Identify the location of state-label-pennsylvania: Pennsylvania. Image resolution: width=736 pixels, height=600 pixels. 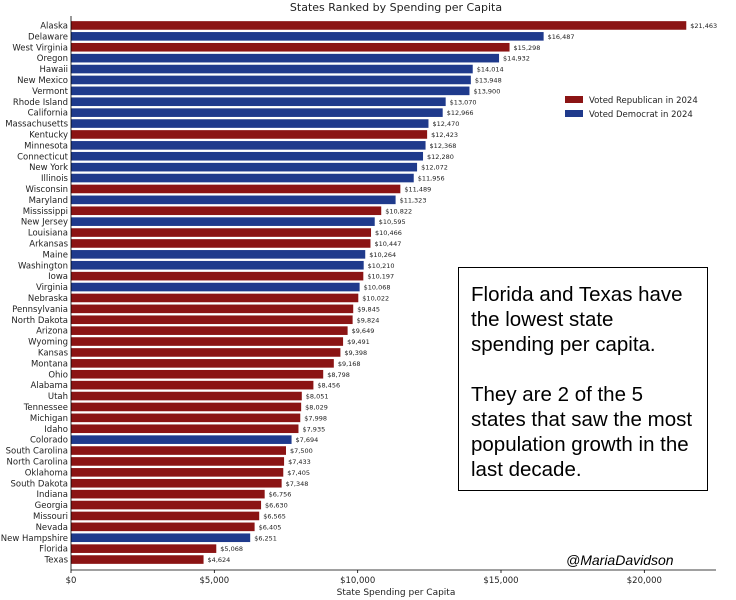
(40, 310).